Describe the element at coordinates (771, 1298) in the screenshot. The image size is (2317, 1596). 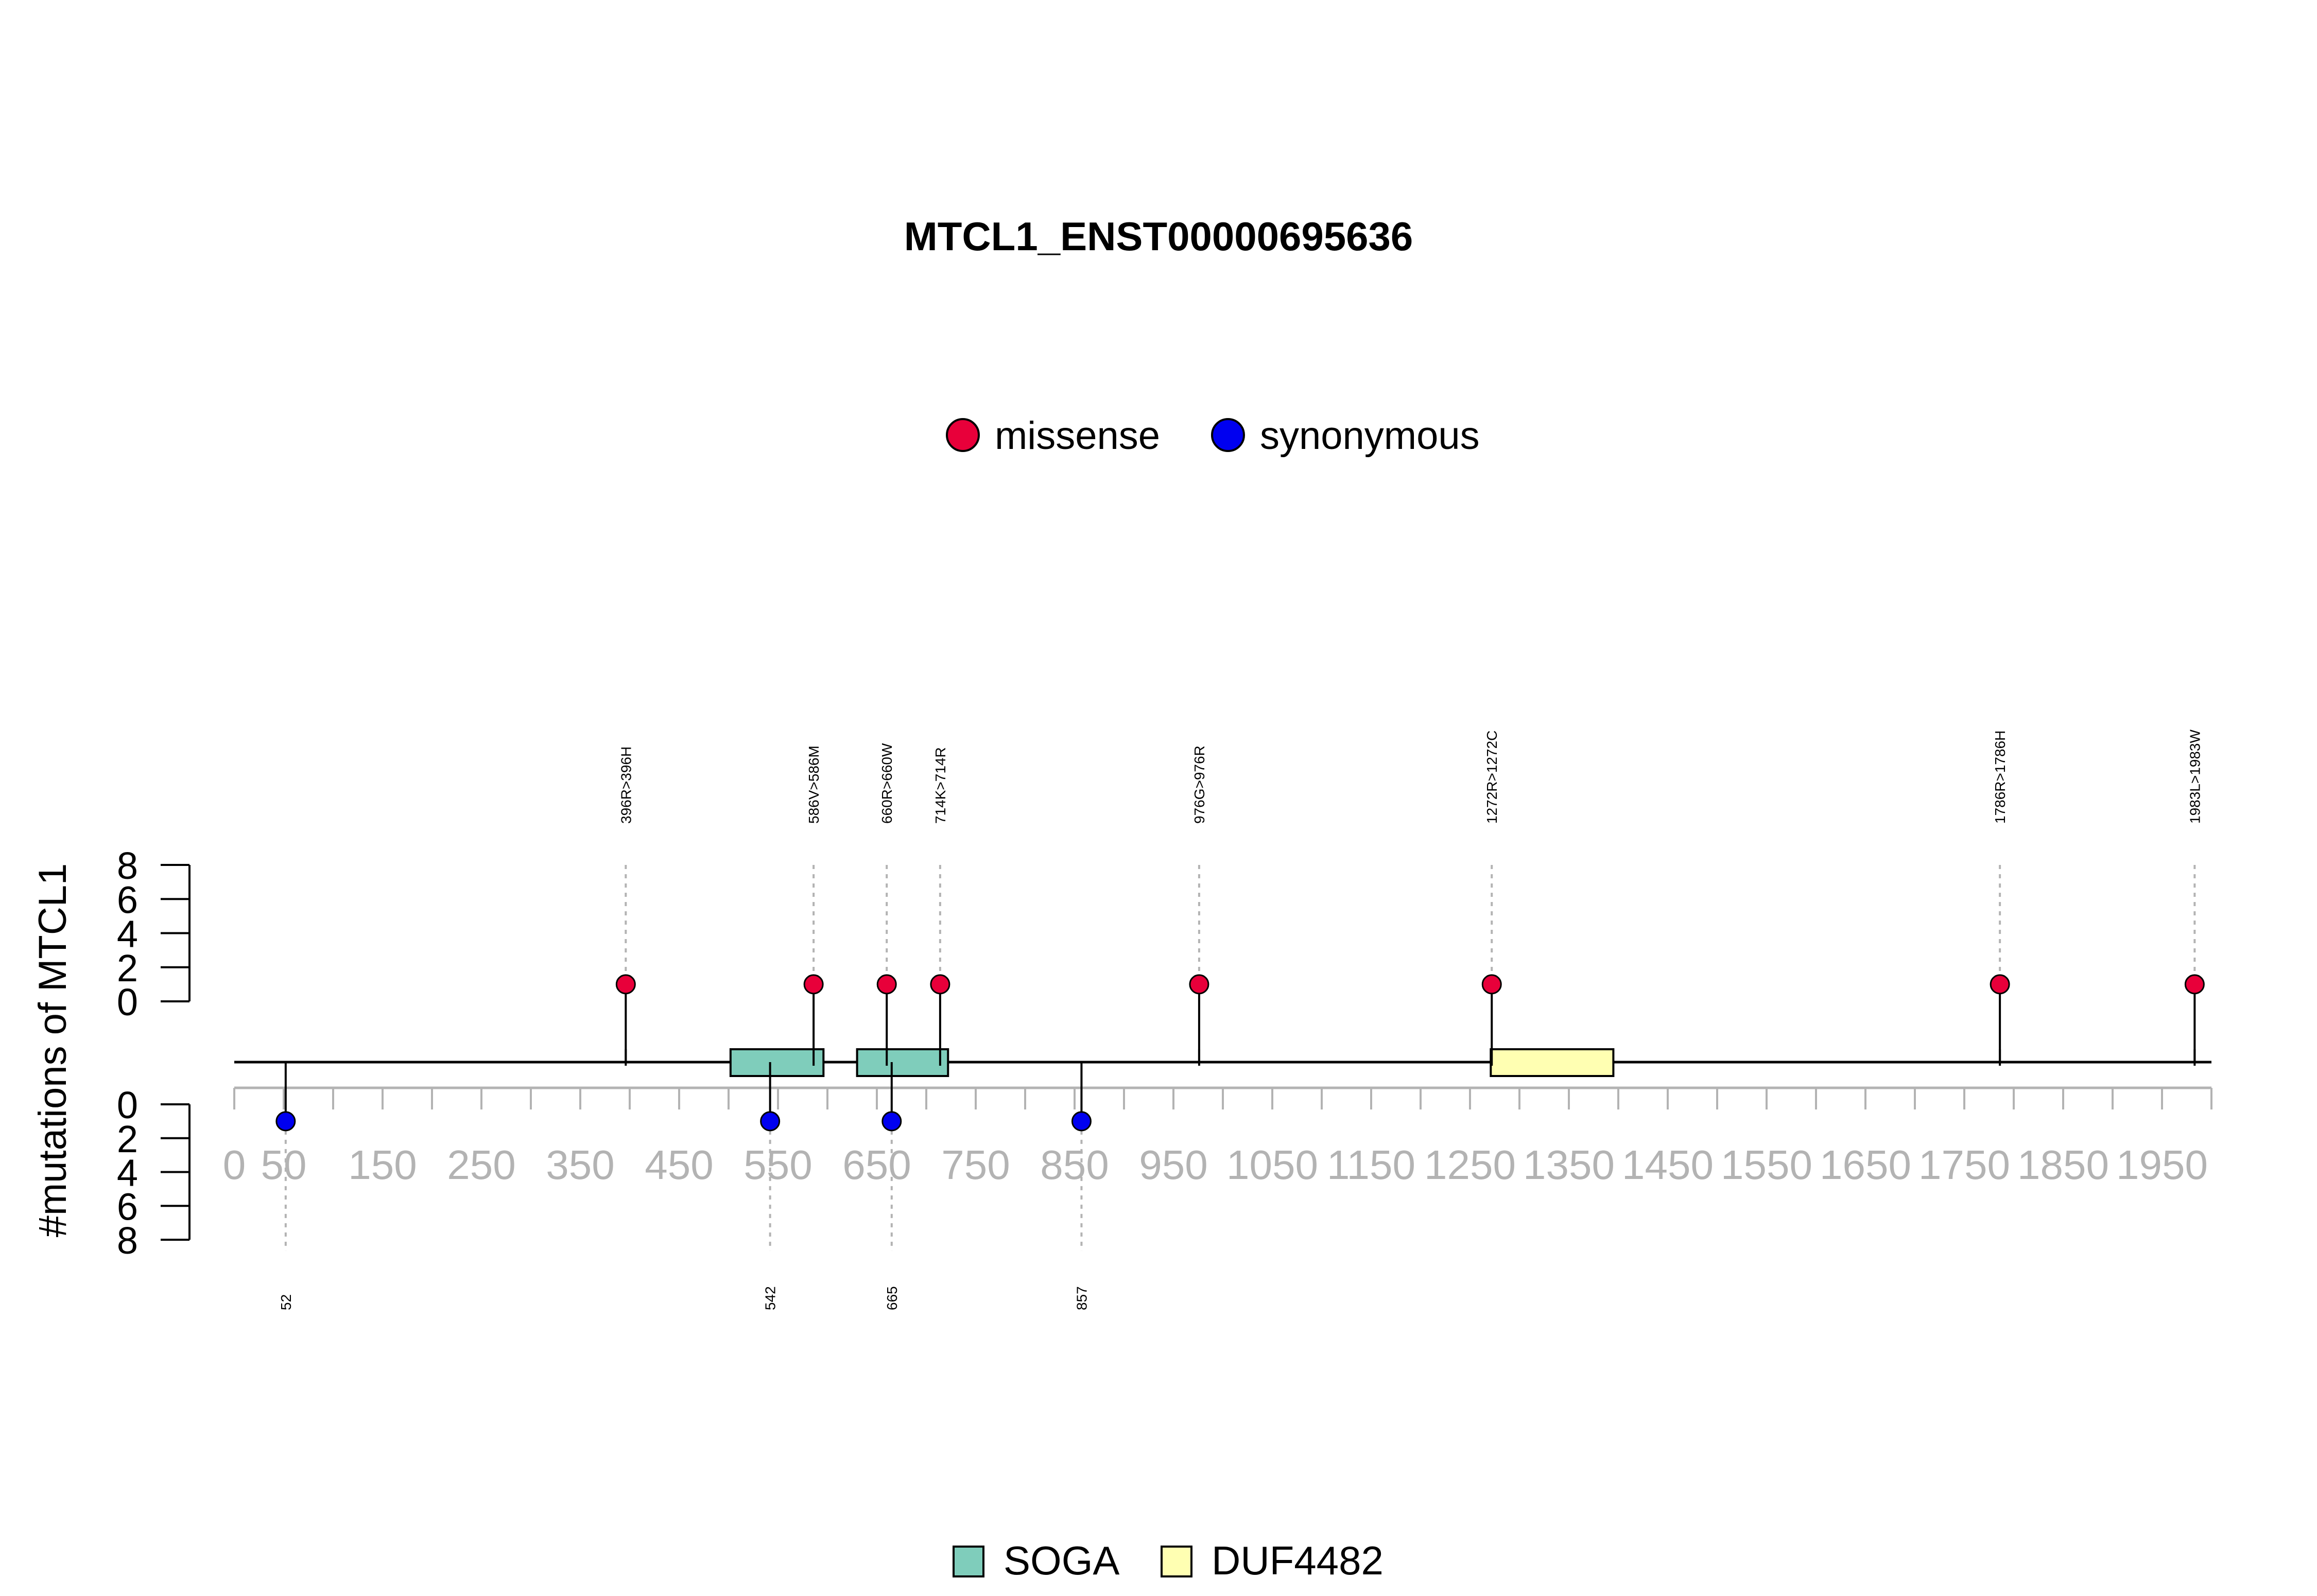
I see `synonymous-label: 542` at that location.